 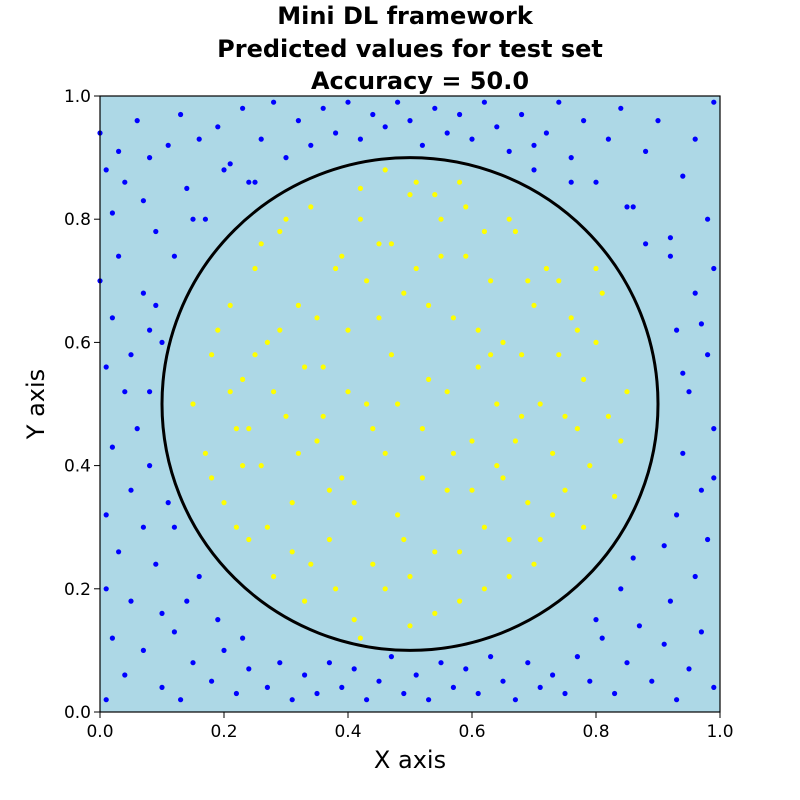 I want to click on y-tick-label: 1.0, so click(x=77, y=97).